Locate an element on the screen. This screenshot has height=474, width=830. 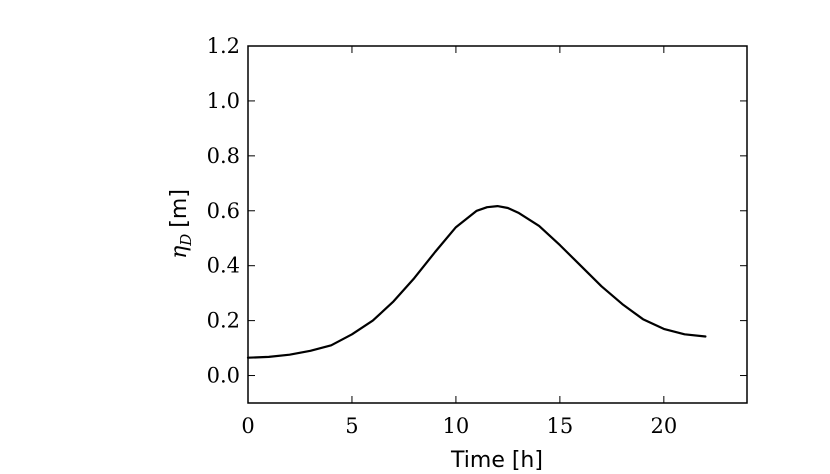
y-tick-label: 0.2 is located at coordinates (223, 321).